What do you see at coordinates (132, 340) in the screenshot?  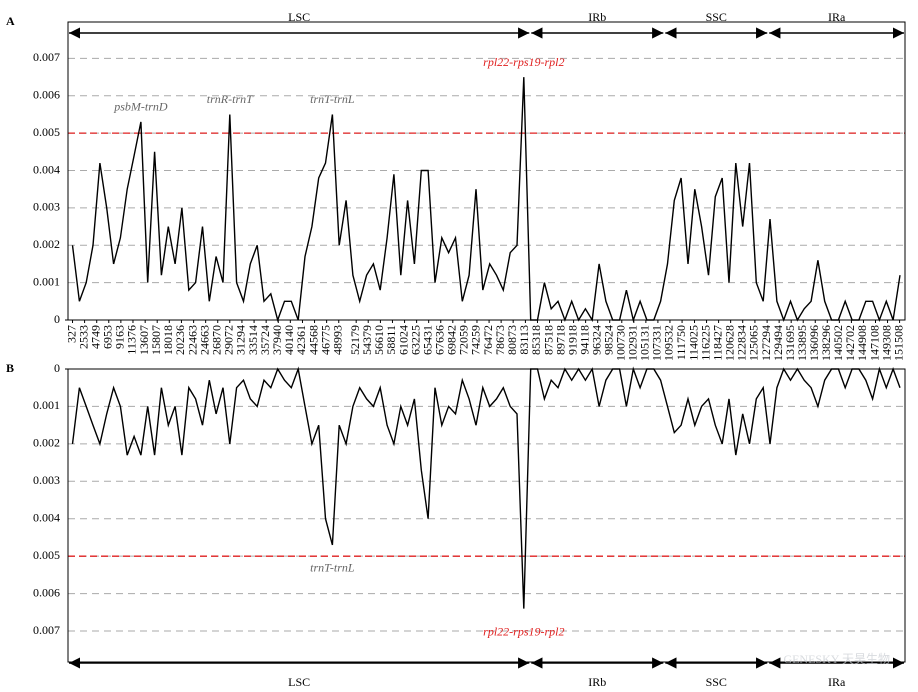 I see `x-tick-label: 11376` at bounding box center [132, 340].